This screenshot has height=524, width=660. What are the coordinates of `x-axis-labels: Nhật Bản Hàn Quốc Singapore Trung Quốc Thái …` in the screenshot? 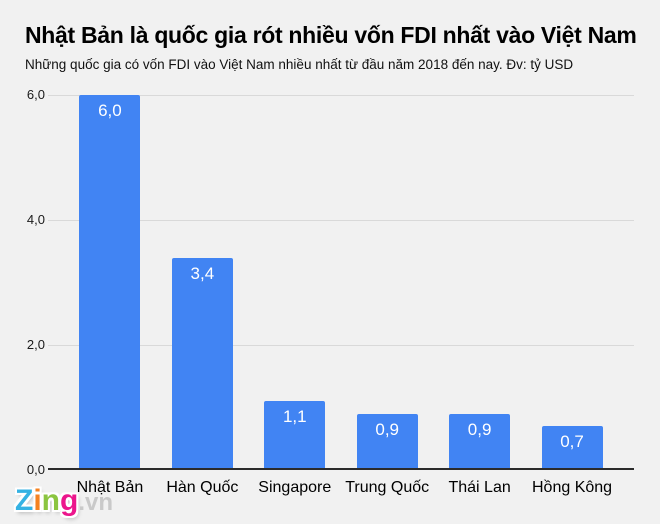 It's located at (341, 483).